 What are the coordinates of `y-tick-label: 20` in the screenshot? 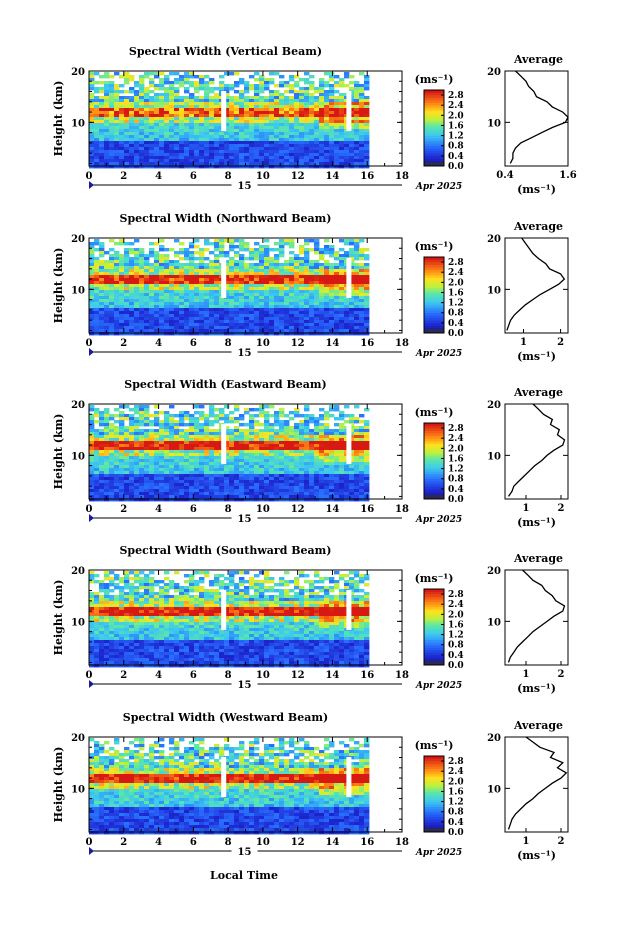 It's located at (78, 72).